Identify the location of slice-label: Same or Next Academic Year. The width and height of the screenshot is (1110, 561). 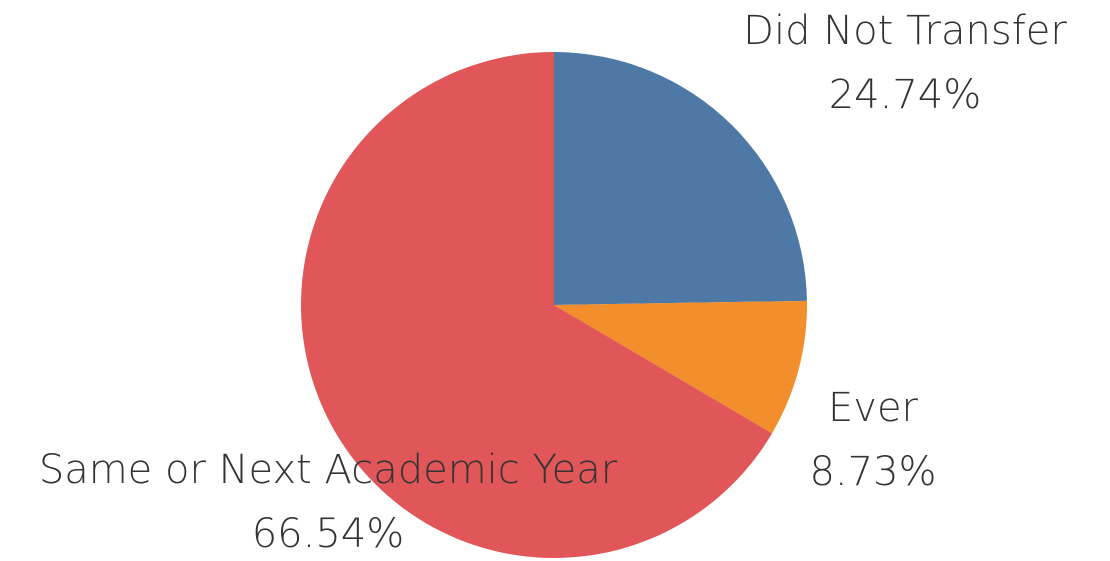
(328, 470).